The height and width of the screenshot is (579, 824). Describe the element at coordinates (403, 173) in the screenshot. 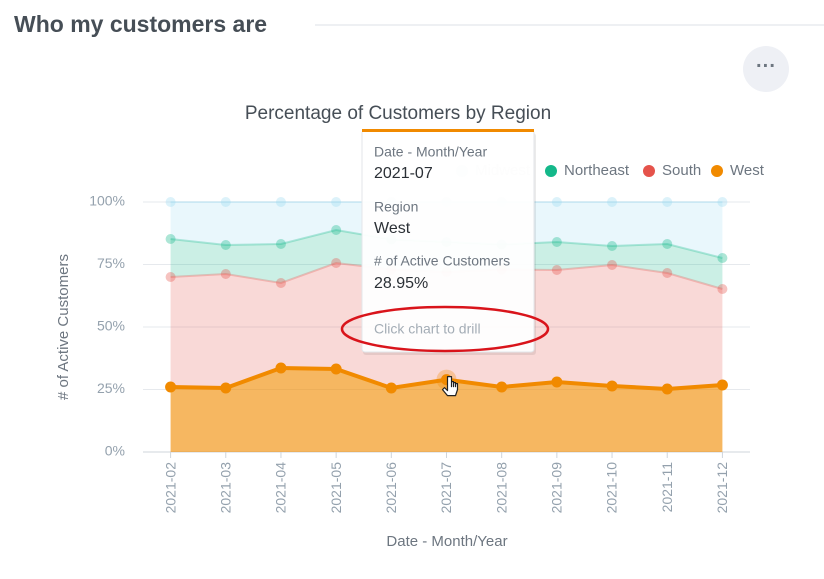

I see `tooltip-date: 2021-07` at that location.